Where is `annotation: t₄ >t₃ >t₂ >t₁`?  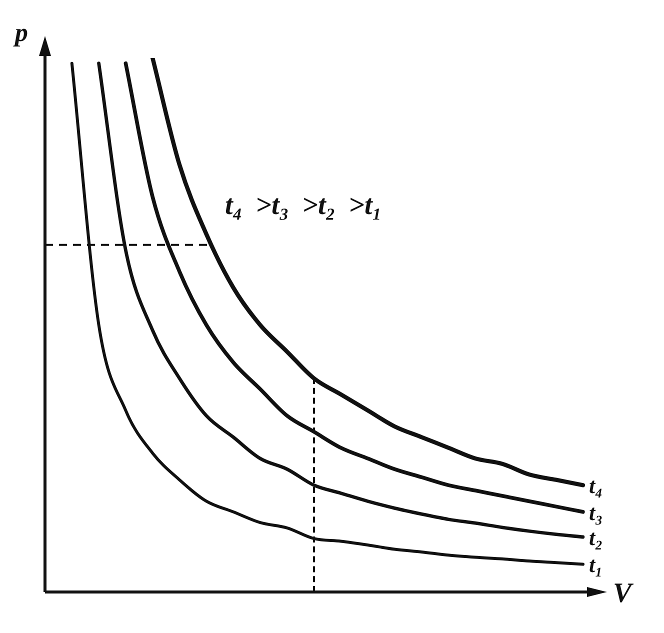 annotation: t₄ >t₃ >t₂ >t₁ is located at coordinates (303, 205).